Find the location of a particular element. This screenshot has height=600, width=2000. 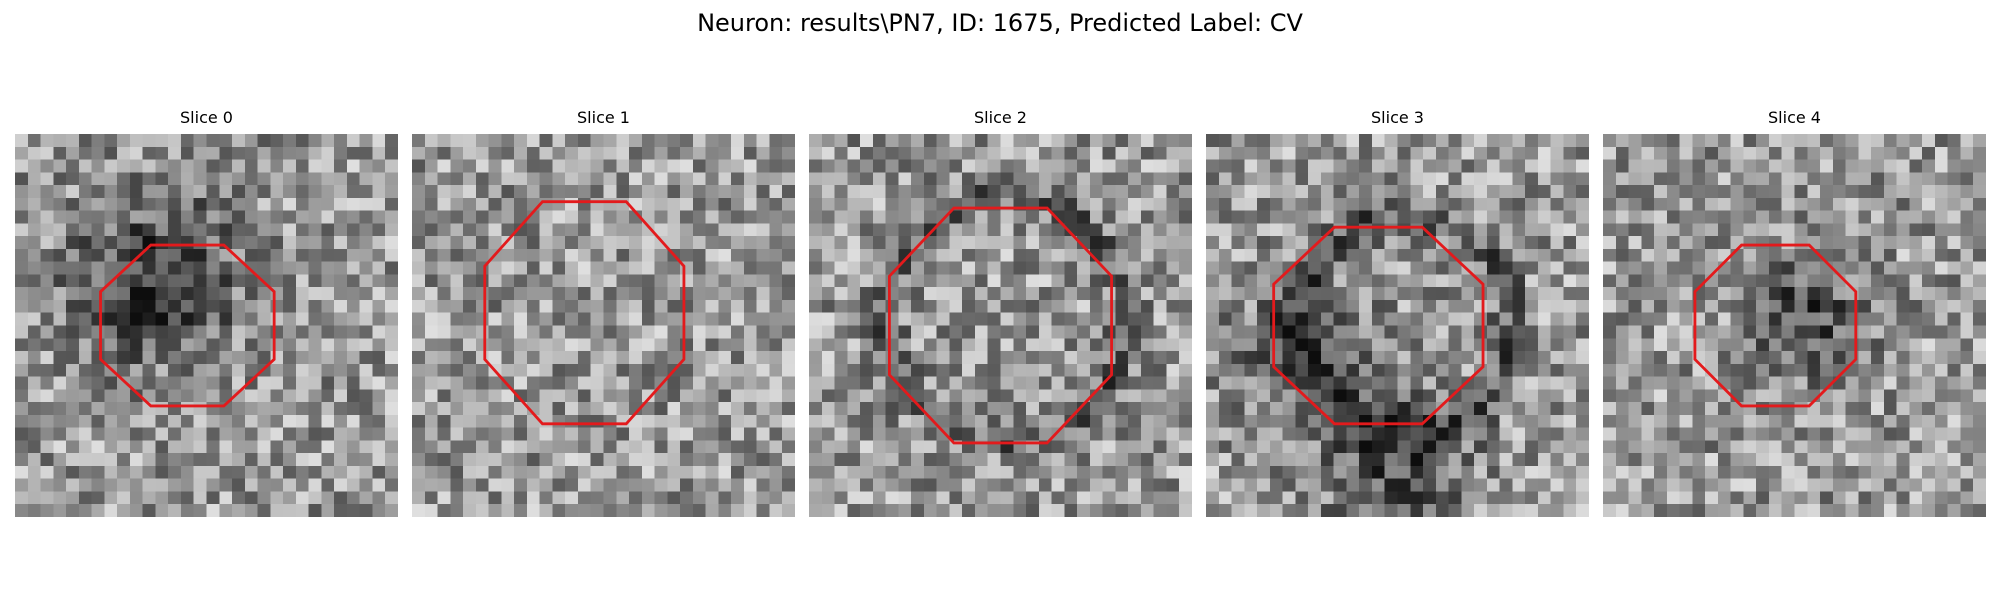

slice-panel-1: Slice 1 is located at coordinates (603, 312).